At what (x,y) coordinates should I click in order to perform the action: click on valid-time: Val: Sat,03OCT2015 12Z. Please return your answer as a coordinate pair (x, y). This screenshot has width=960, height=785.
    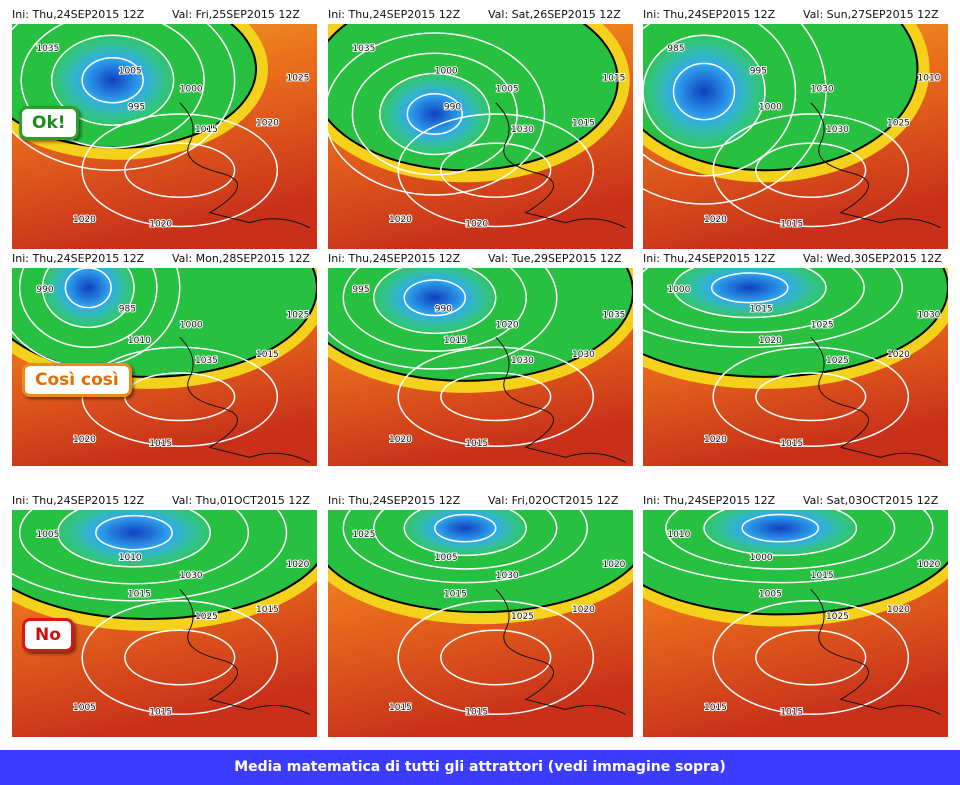
    Looking at the image, I should click on (871, 500).